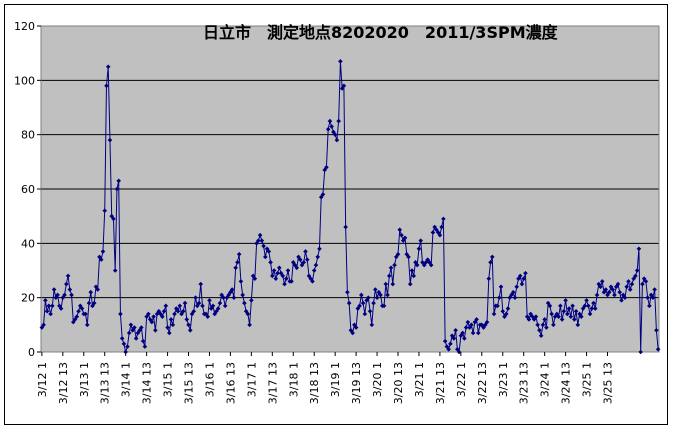 The width and height of the screenshot is (673, 430). Describe the element at coordinates (482, 383) in the screenshot. I see `x-tick-label: 3/22 13` at that location.